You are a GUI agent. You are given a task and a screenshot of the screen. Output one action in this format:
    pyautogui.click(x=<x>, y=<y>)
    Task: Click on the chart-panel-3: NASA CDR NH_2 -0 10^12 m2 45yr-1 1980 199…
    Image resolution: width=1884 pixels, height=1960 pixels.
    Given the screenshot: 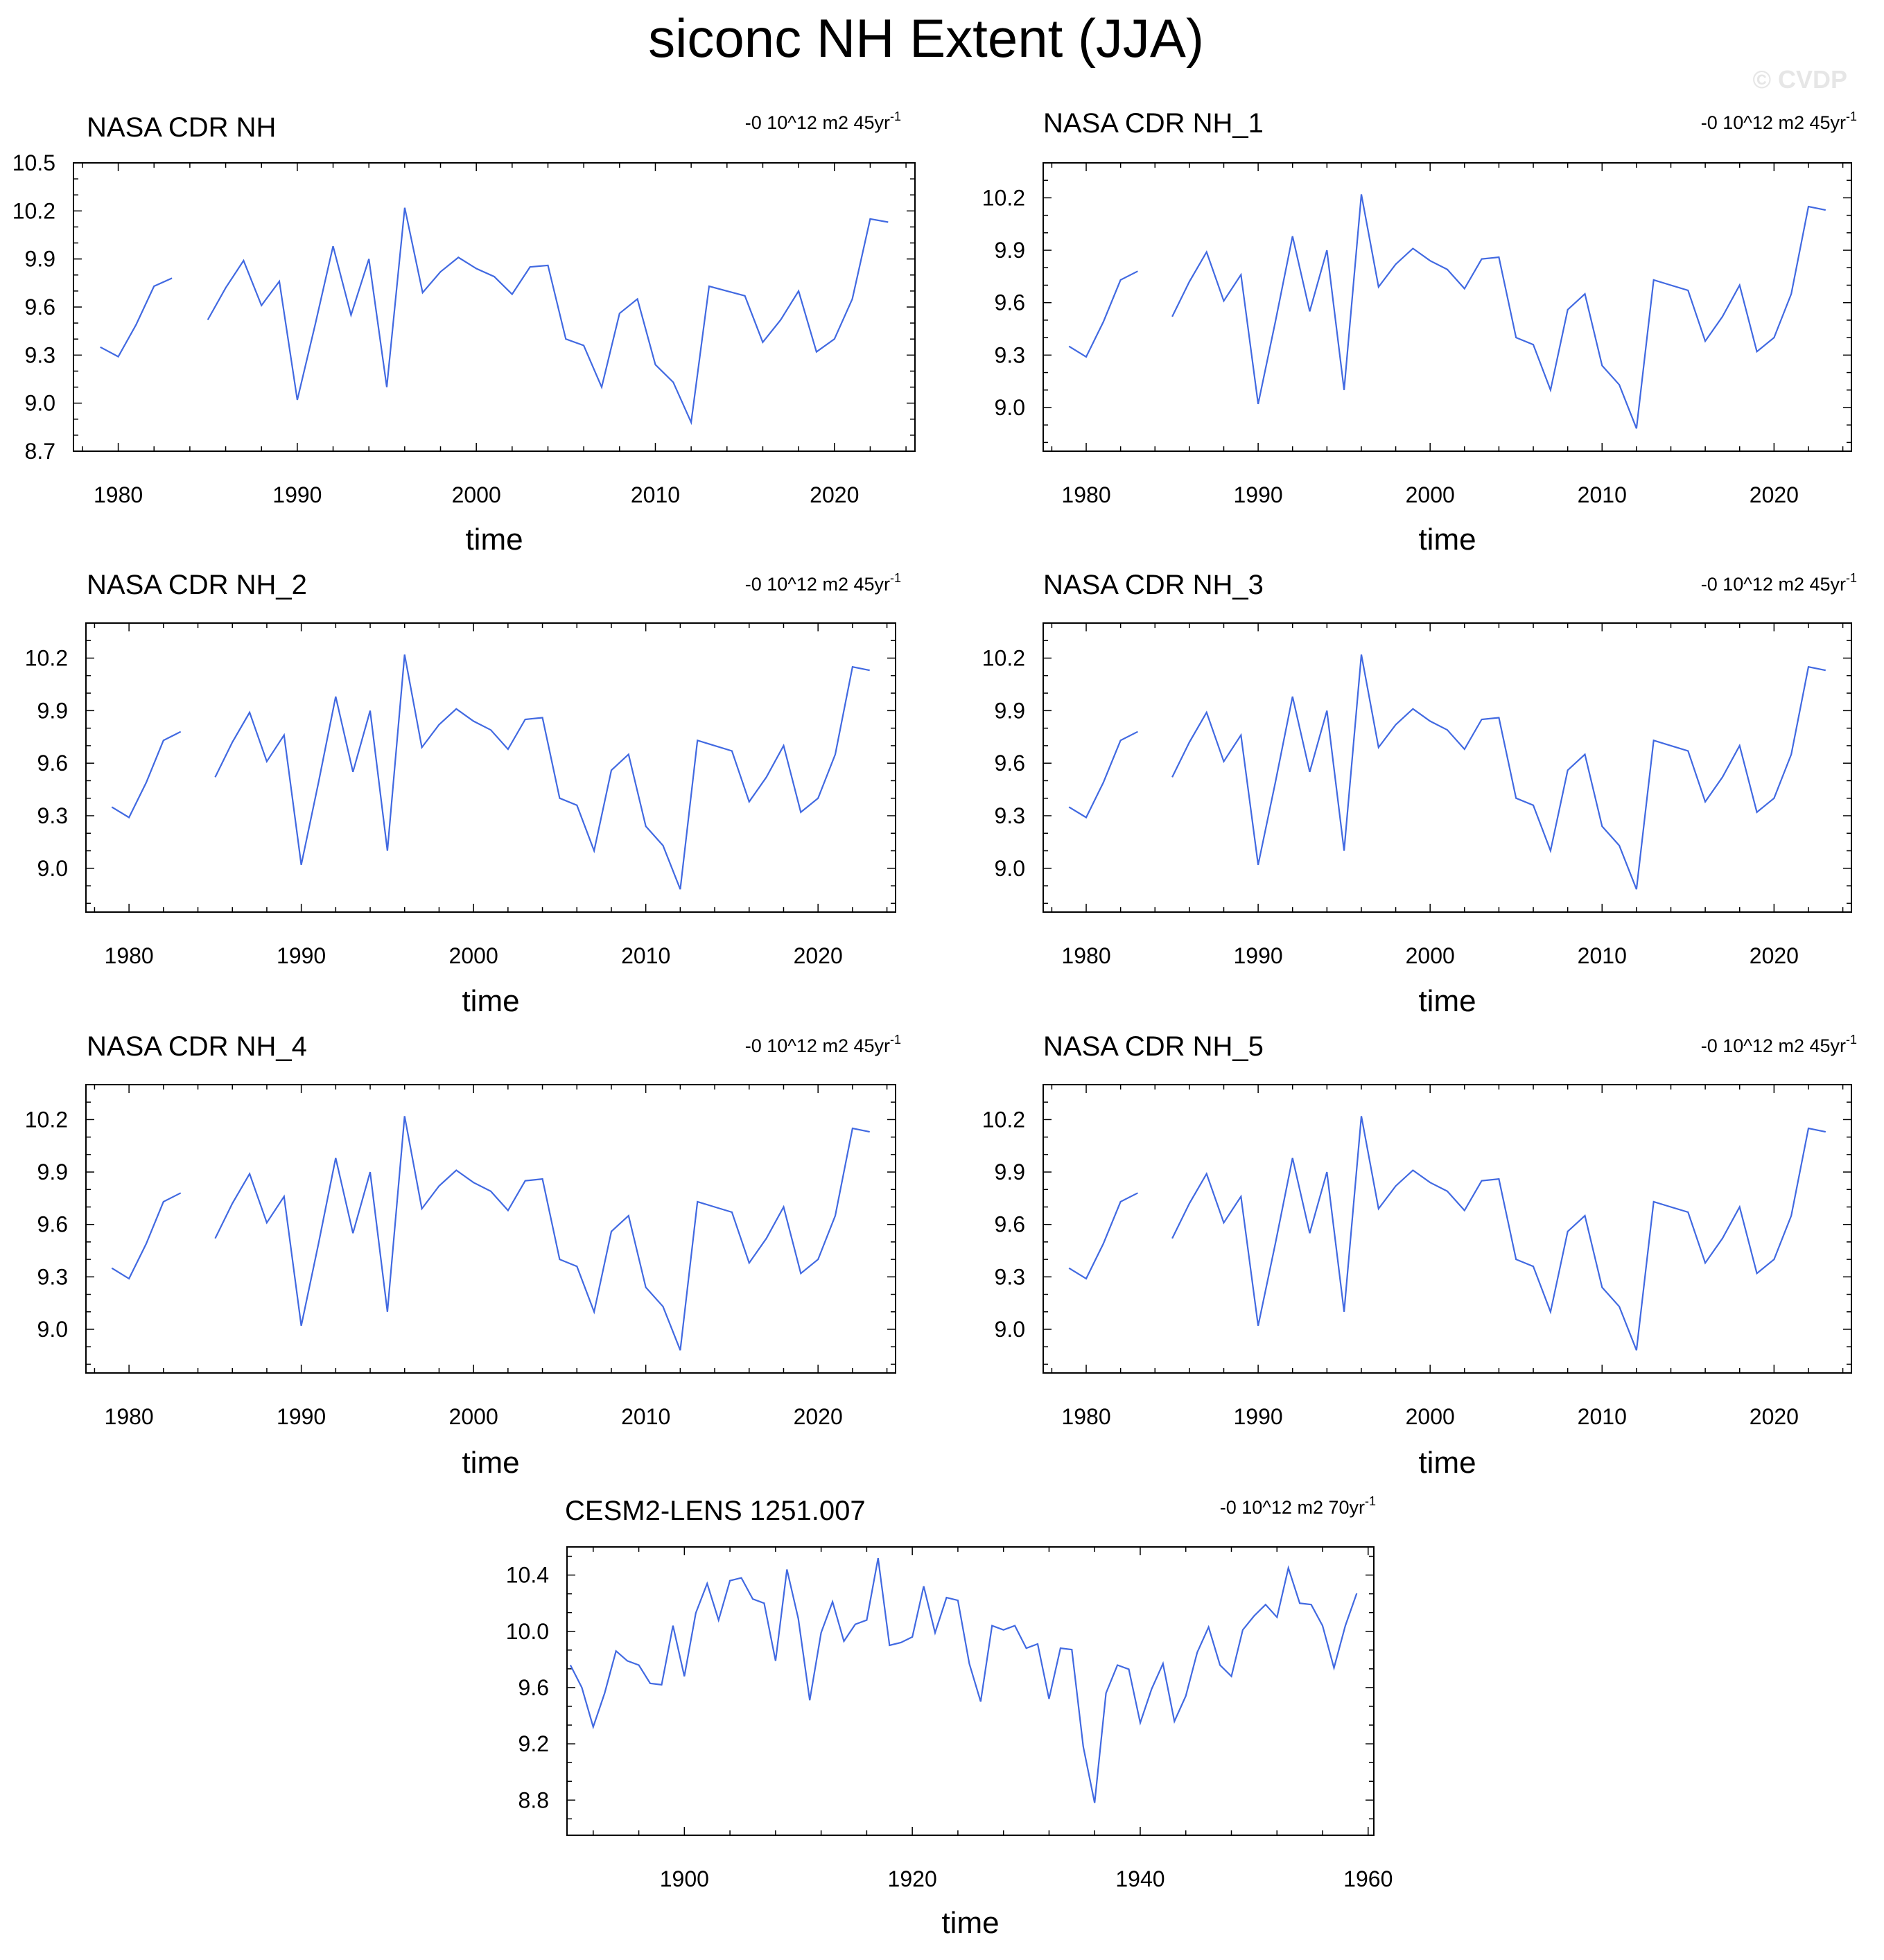 What is the action you would take?
    pyautogui.click(x=463, y=794)
    